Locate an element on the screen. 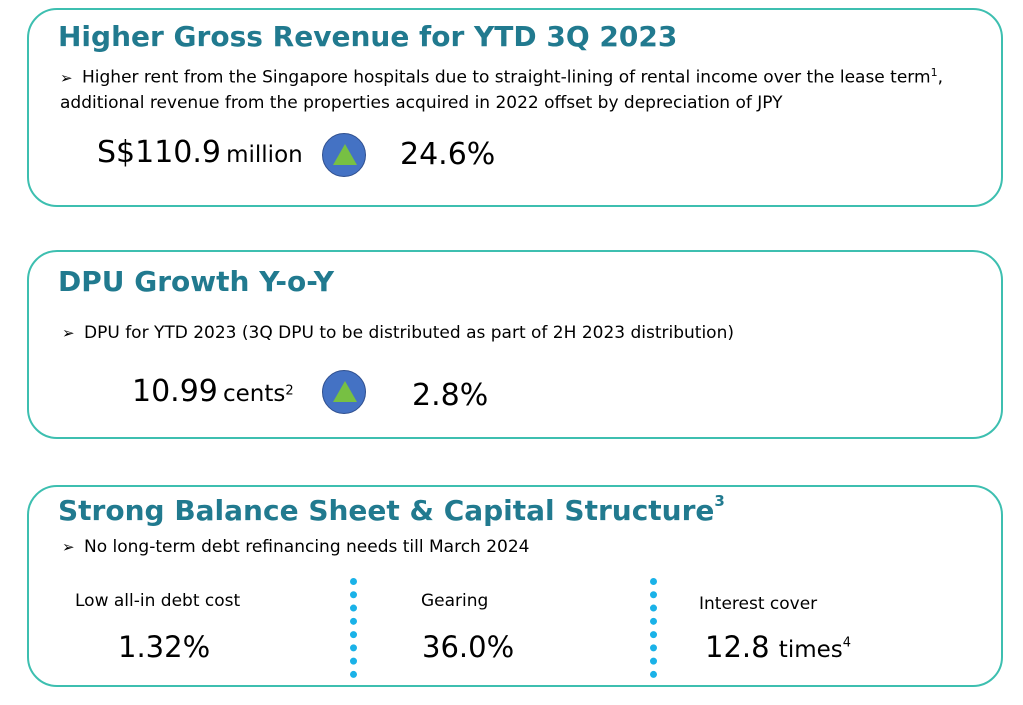  dpu-metric: 10.99 cents2 is located at coordinates (213, 391).